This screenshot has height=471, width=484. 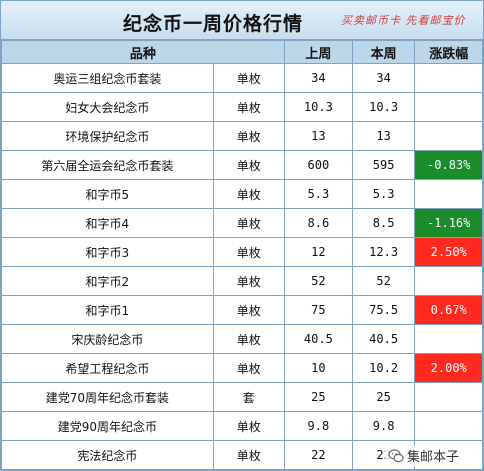 What do you see at coordinates (318, 223) in the screenshot?
I see `cell-last-week: 8.6` at bounding box center [318, 223].